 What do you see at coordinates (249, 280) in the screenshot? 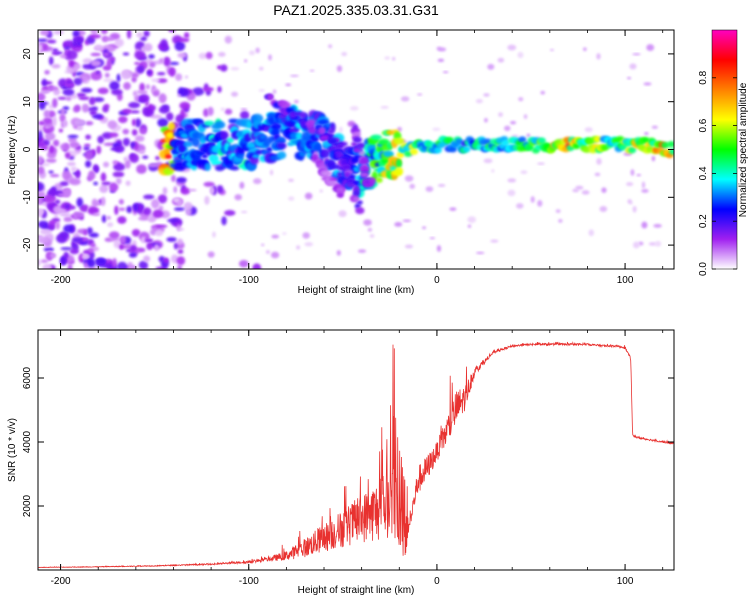
I see `spectrogram-x-tick-label: -100` at bounding box center [249, 280].